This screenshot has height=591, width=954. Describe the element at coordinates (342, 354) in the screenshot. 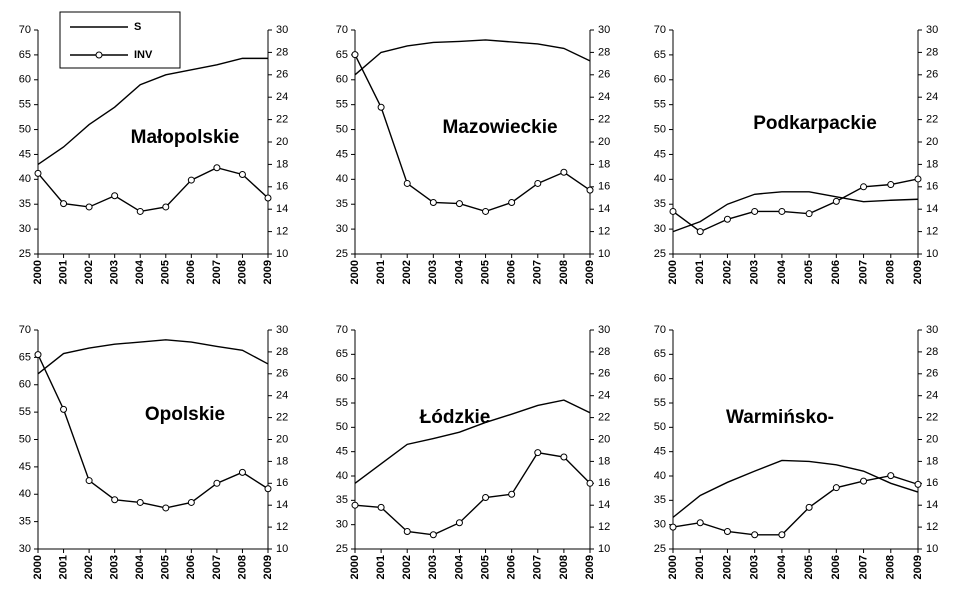

I see `y-tick-label: 65` at that location.